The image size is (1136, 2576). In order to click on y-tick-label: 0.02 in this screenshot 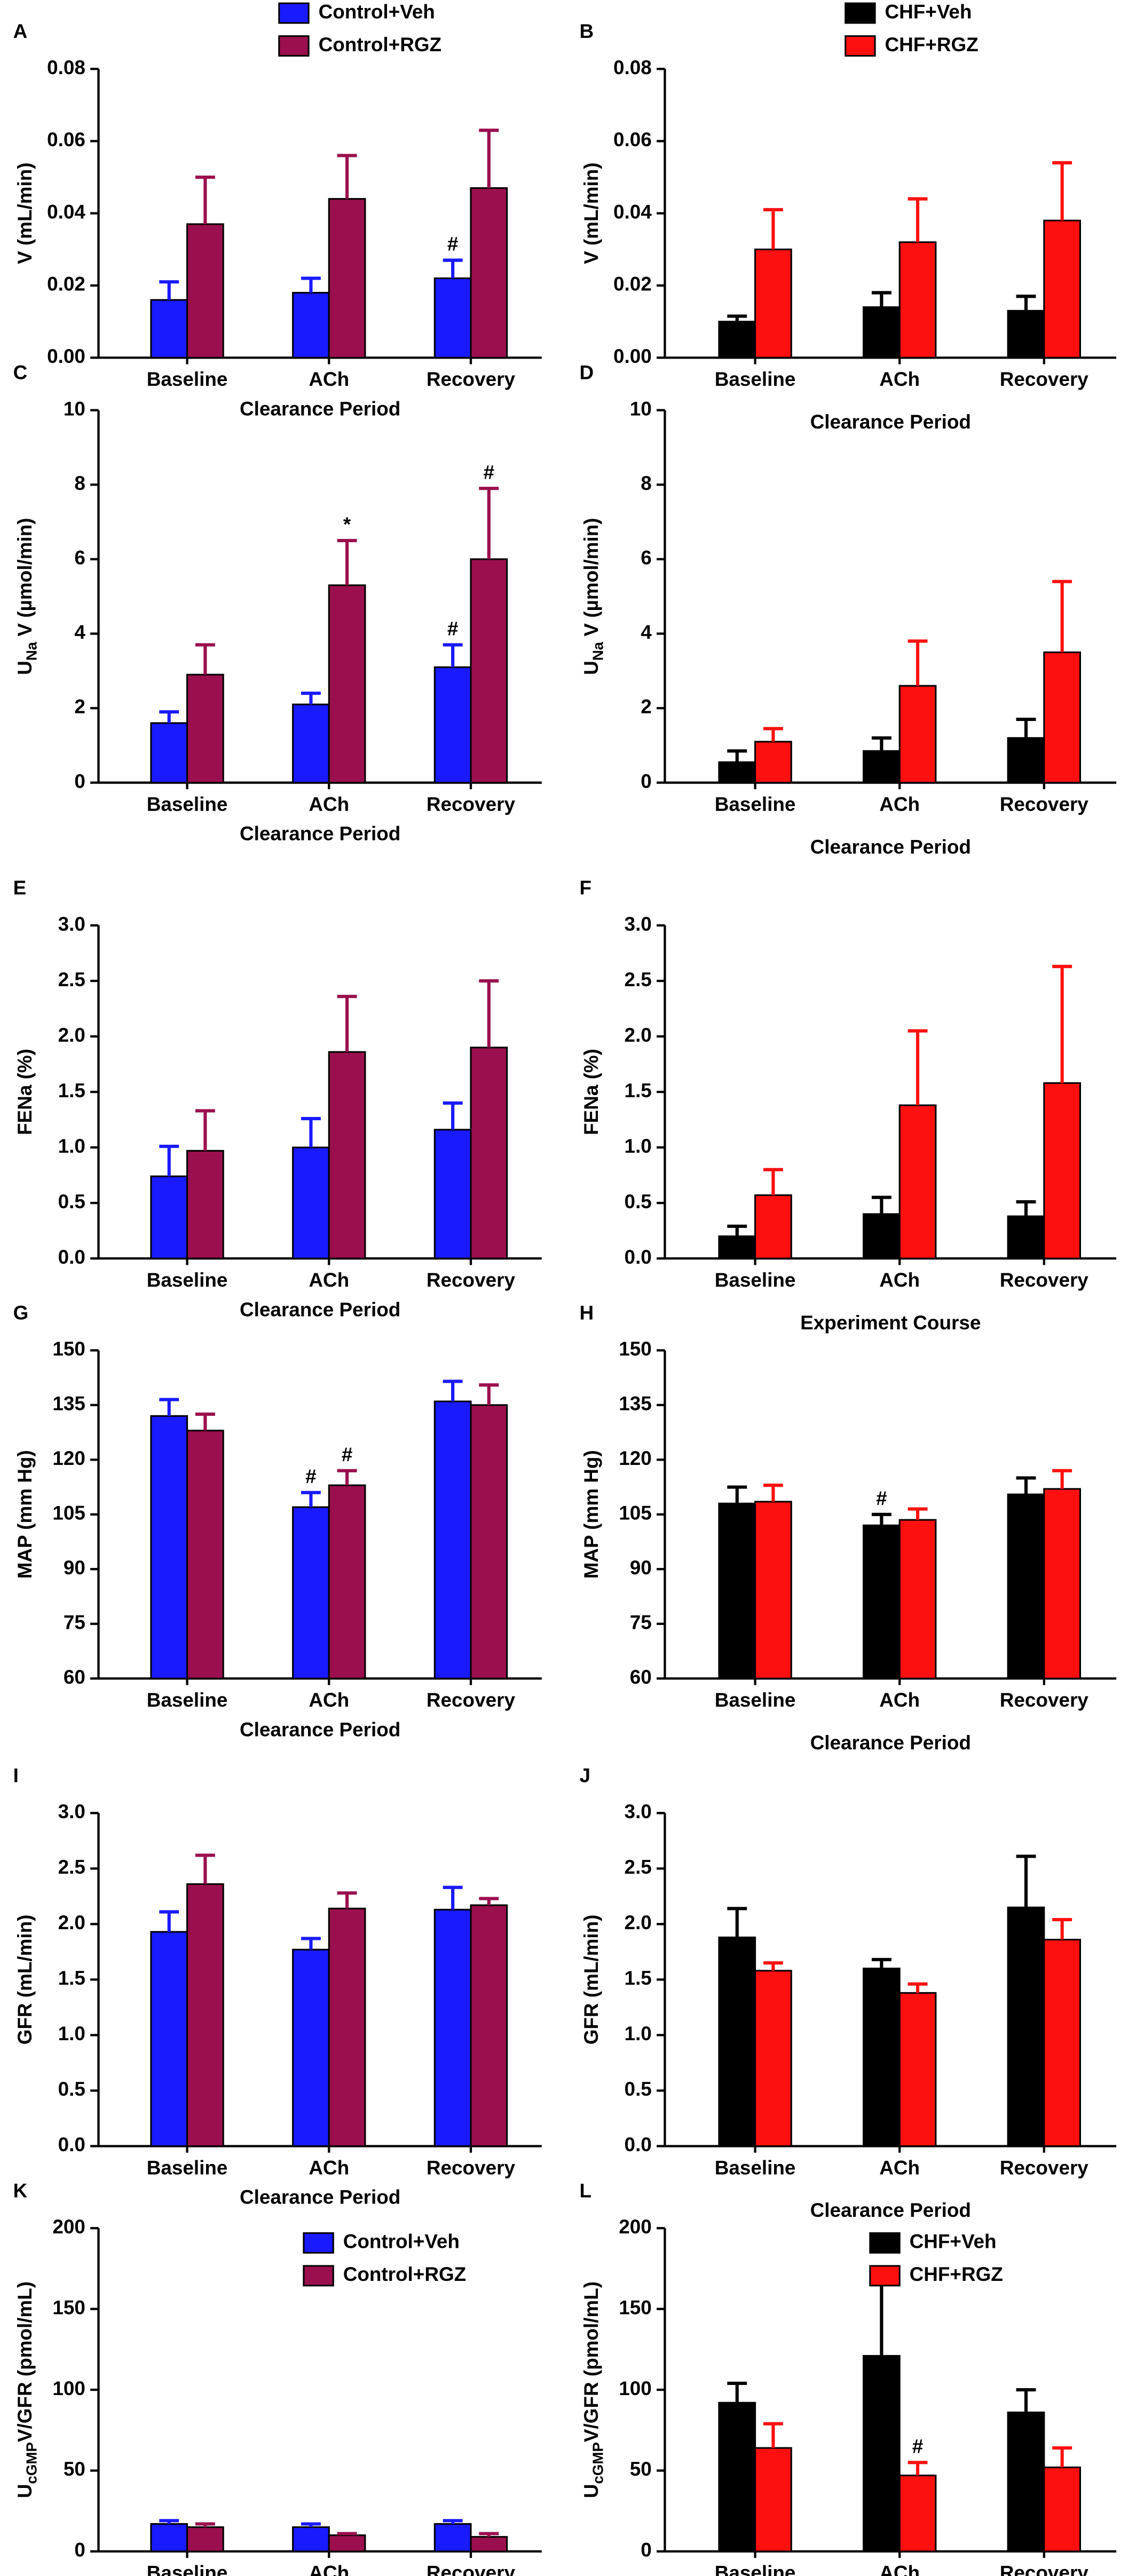, I will do `click(66, 284)`.